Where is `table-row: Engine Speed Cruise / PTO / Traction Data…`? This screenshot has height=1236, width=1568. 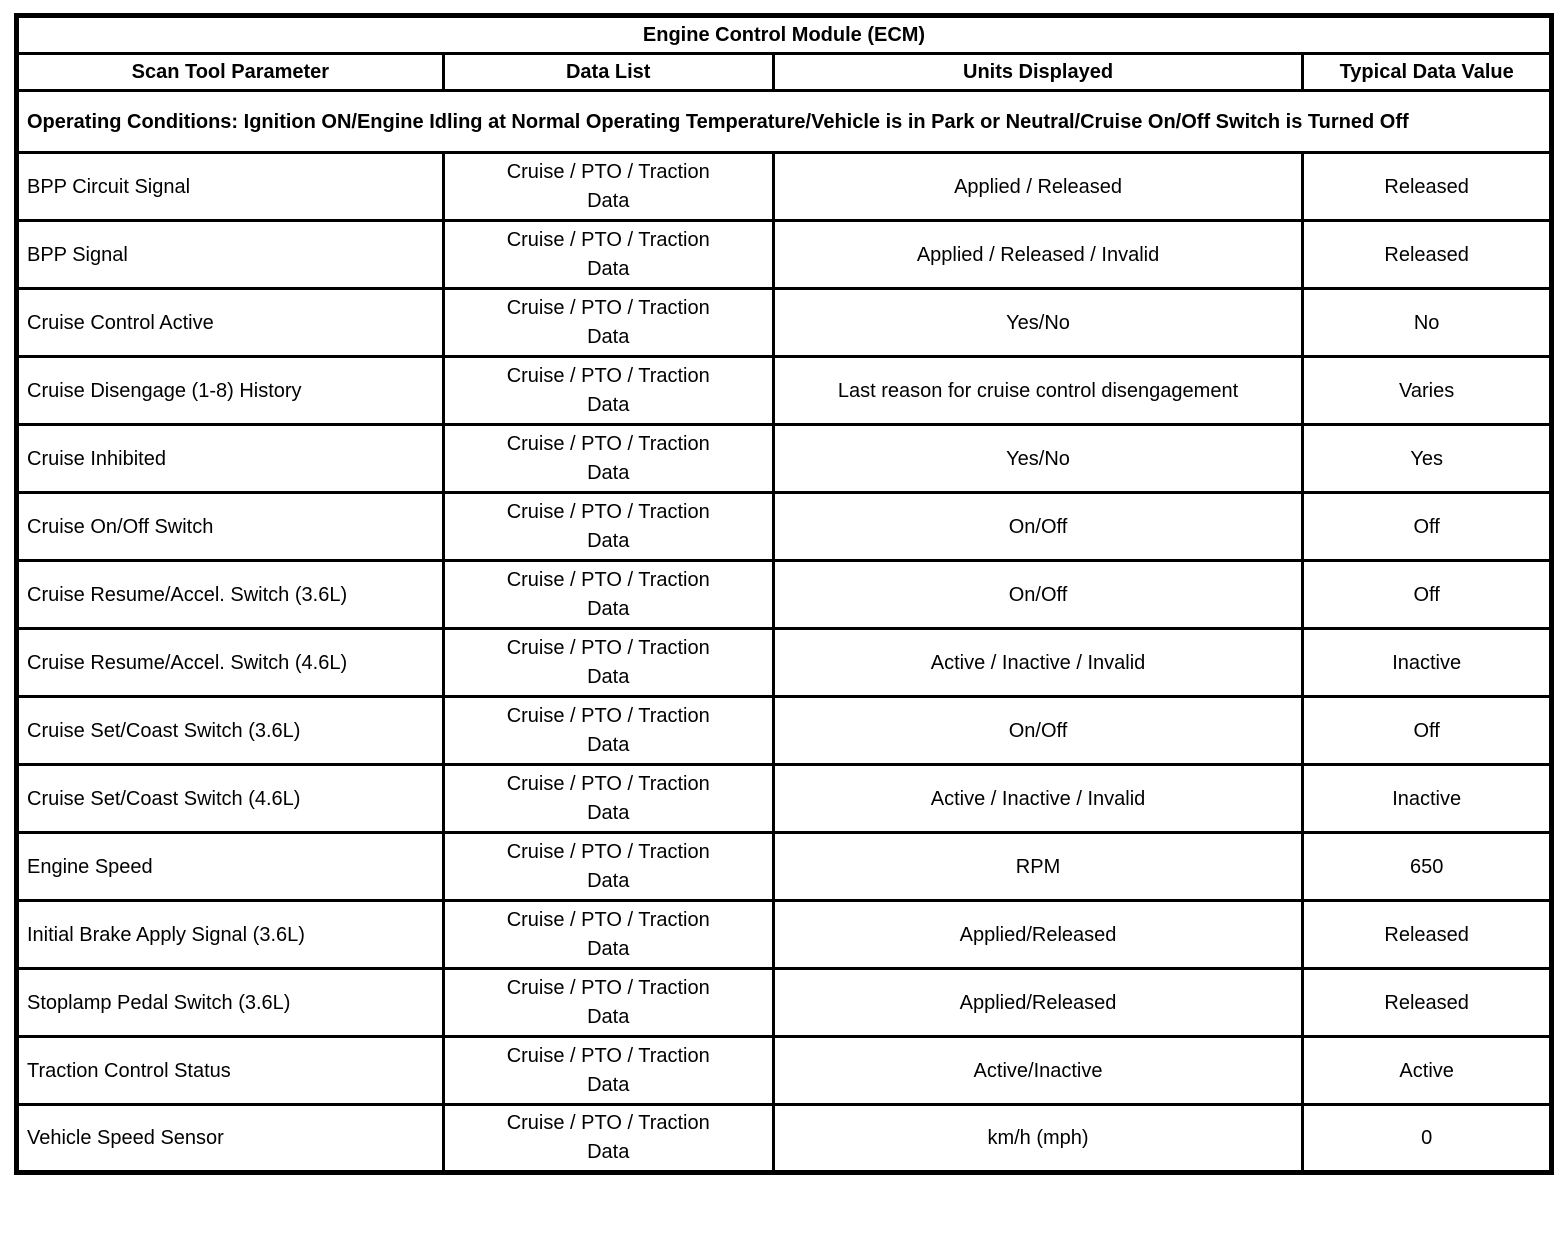
table-row: Engine Speed Cruise / PTO / Traction Data… is located at coordinates (784, 866).